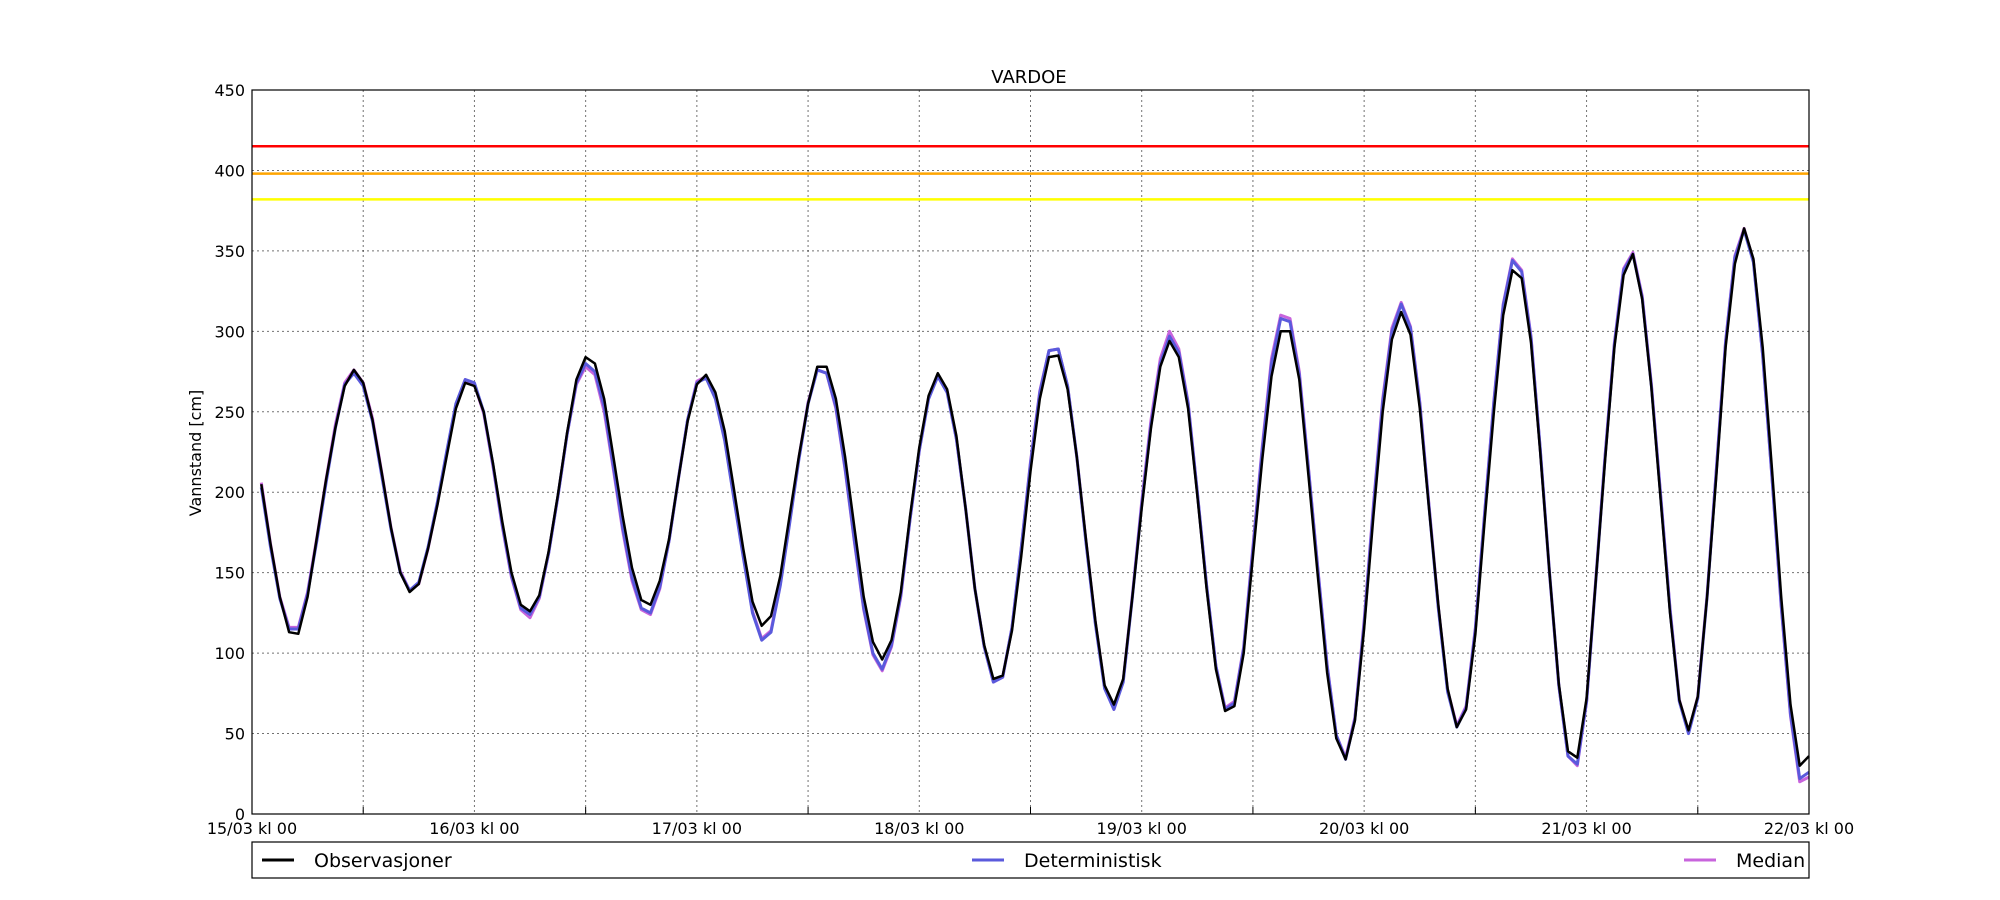  I want to click on legend-label: Observasjoner, so click(383, 861).